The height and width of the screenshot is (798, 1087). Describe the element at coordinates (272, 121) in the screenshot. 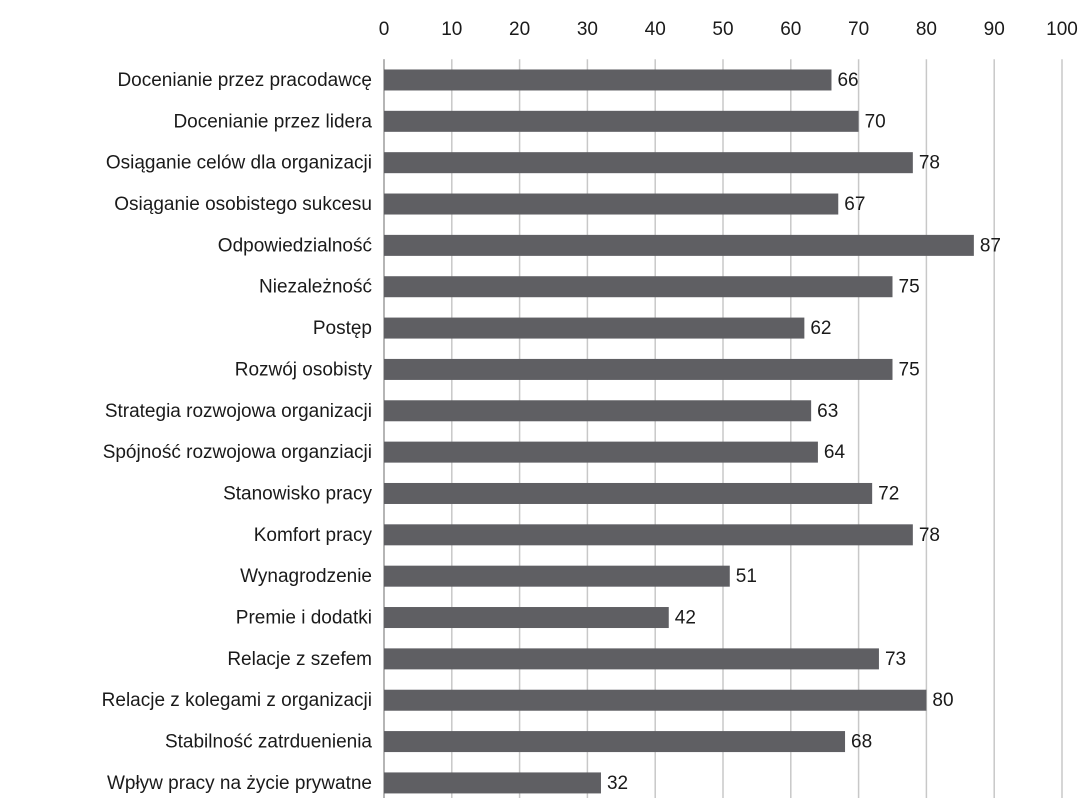

I see `y-tick-label: Docenianie przez lidera` at that location.